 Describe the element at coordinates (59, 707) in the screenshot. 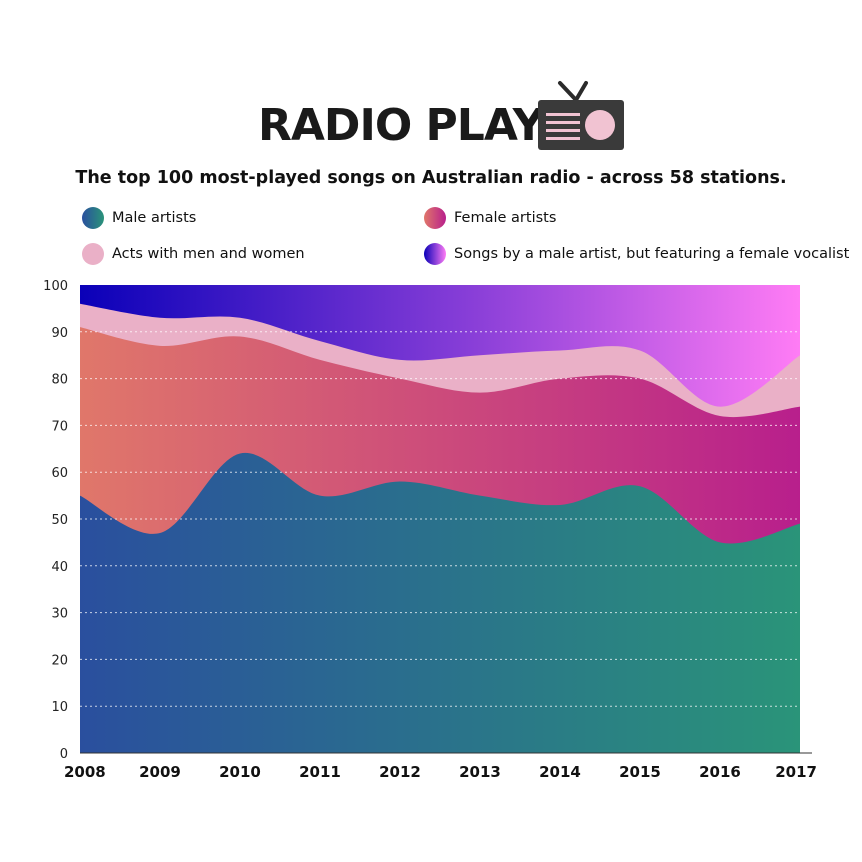

I see `y-tick-label: 10` at that location.